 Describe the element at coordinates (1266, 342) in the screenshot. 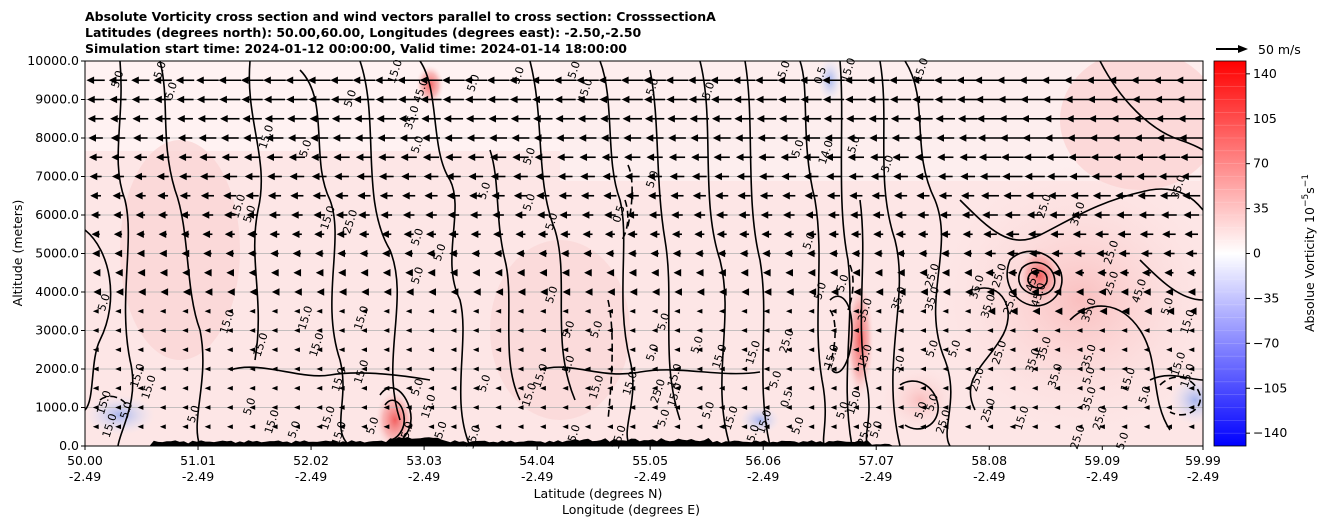

I see `colorbar-tick-label: −70` at that location.